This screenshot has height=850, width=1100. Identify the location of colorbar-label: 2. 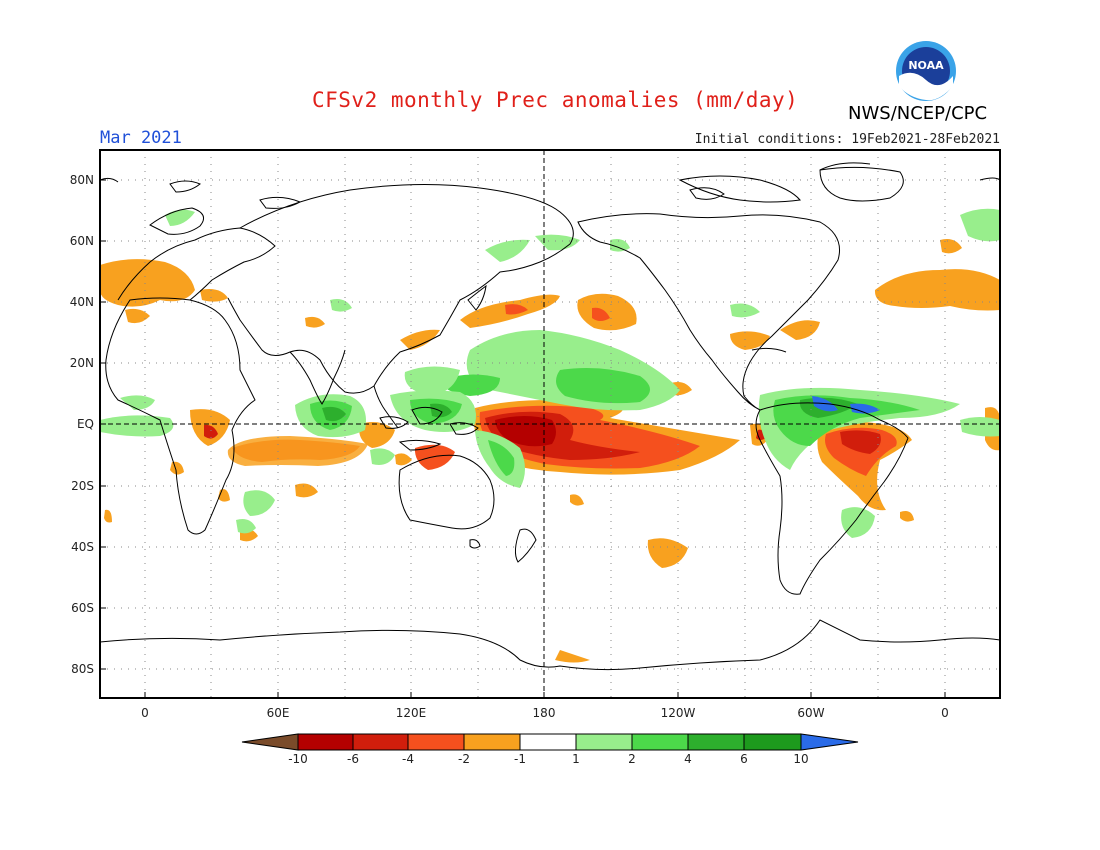
(632, 759).